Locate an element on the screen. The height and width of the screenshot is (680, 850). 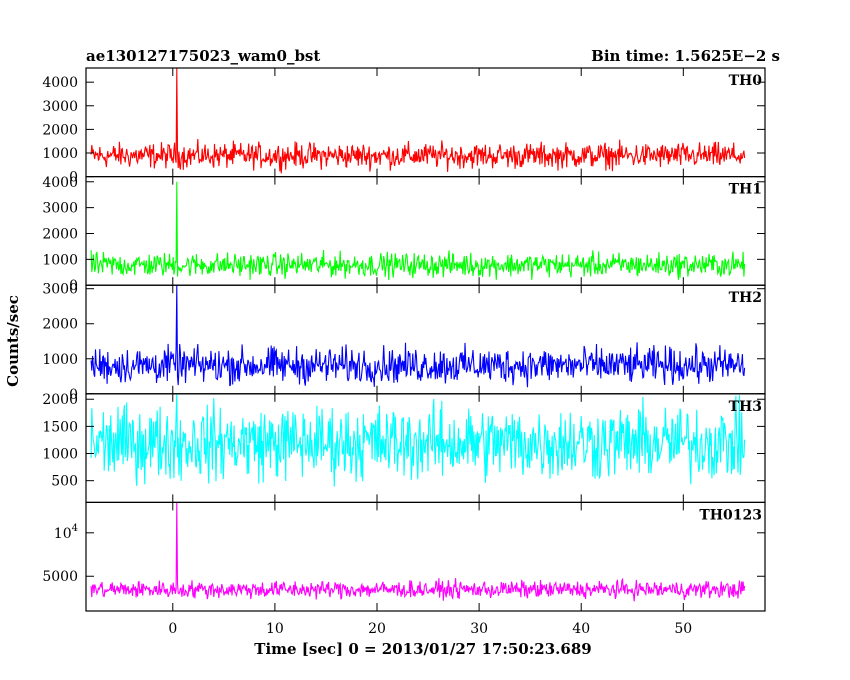
x-tick-label: 50 is located at coordinates (683, 629).